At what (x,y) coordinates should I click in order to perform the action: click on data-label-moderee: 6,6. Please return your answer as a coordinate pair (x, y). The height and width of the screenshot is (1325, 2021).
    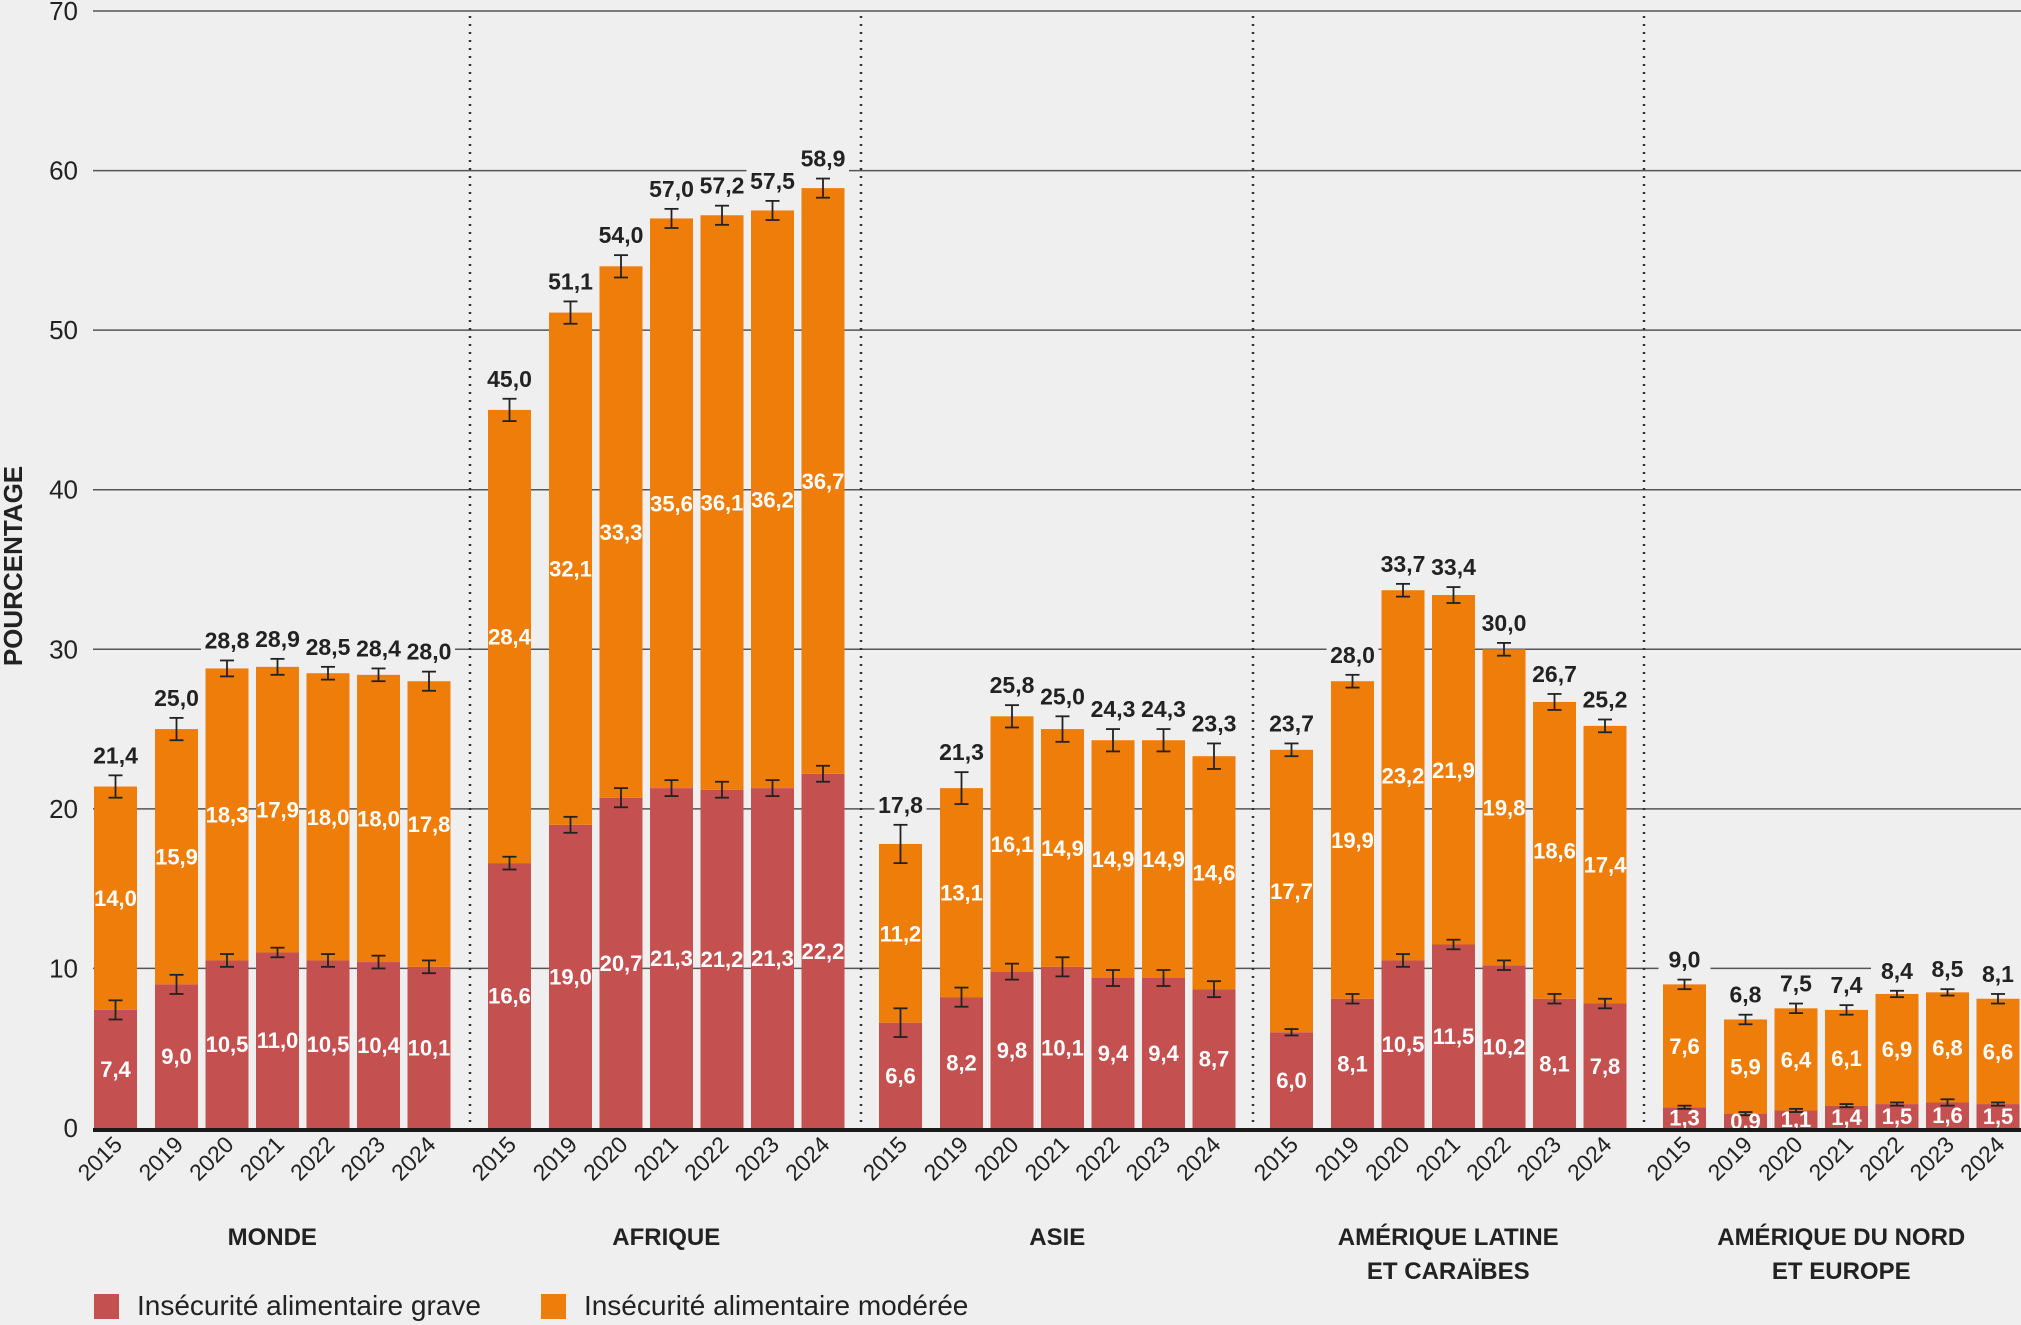
    Looking at the image, I should click on (1998, 1051).